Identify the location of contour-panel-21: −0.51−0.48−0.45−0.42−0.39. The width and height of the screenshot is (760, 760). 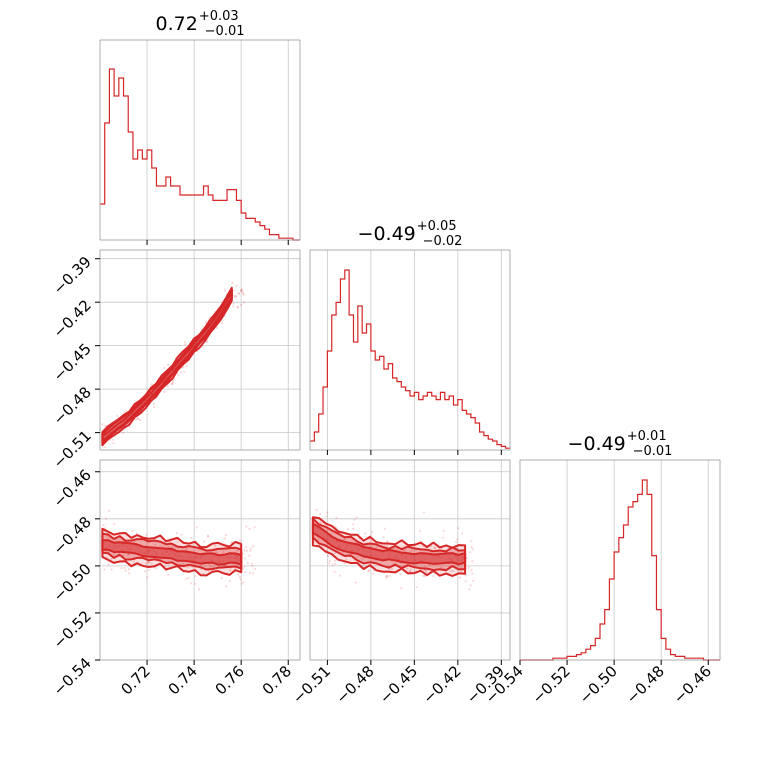
(175, 360).